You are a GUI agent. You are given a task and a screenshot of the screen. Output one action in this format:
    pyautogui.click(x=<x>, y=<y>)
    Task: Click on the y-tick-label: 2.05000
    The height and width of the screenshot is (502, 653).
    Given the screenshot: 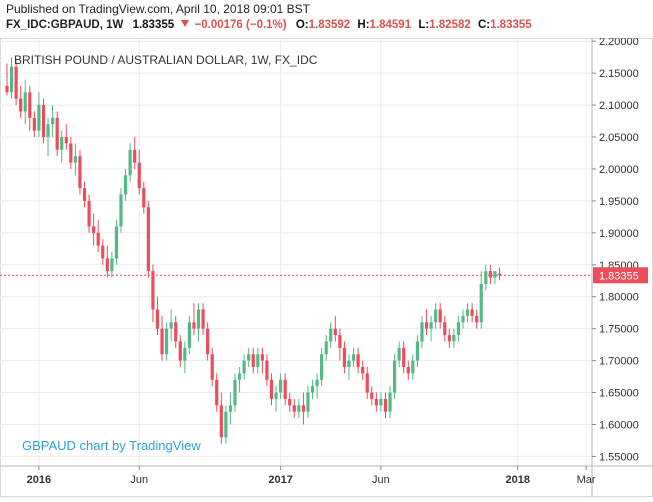 What is the action you would take?
    pyautogui.click(x=619, y=138)
    